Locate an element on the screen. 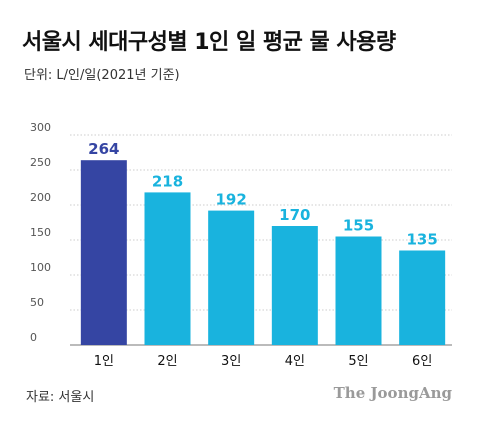 The image size is (480, 425). y-tick-label: 250 is located at coordinates (40, 162).